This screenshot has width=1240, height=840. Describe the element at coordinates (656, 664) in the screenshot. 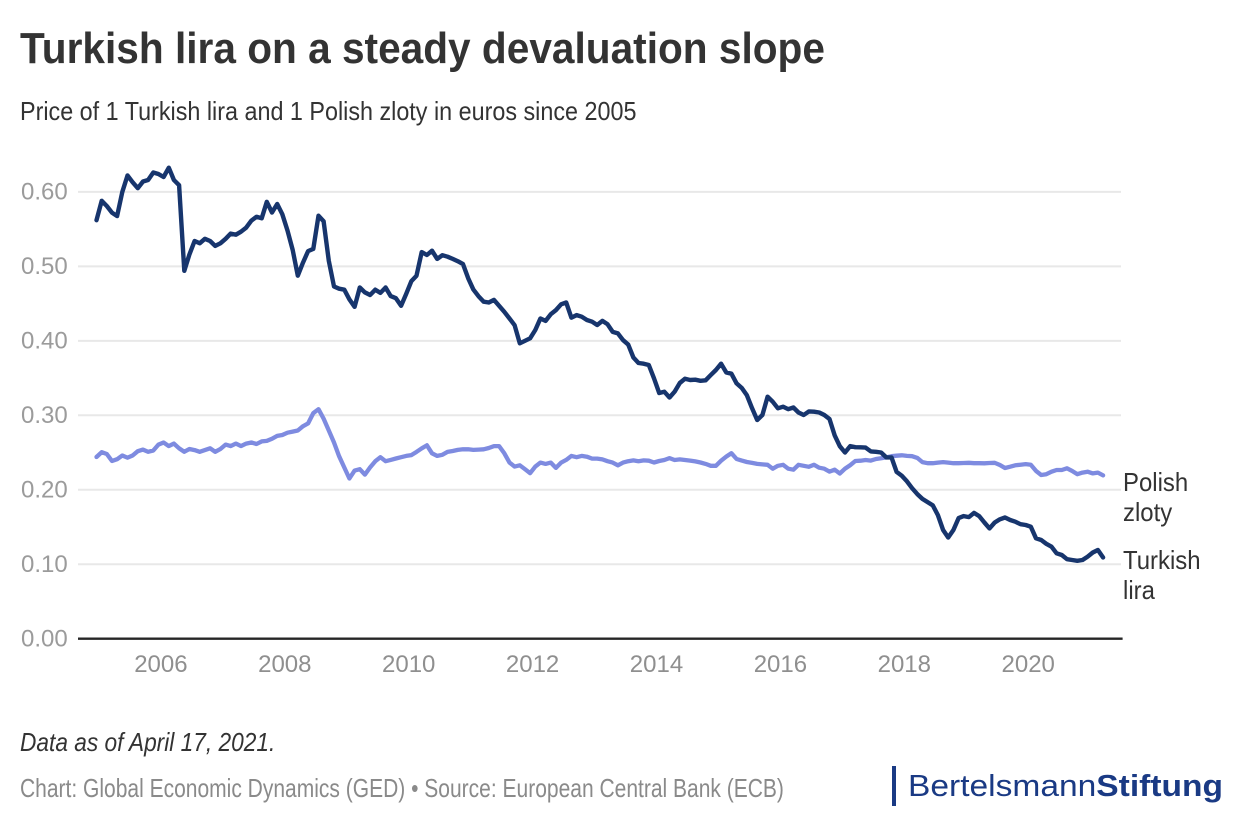

I see `svg-text: 2014` at that location.